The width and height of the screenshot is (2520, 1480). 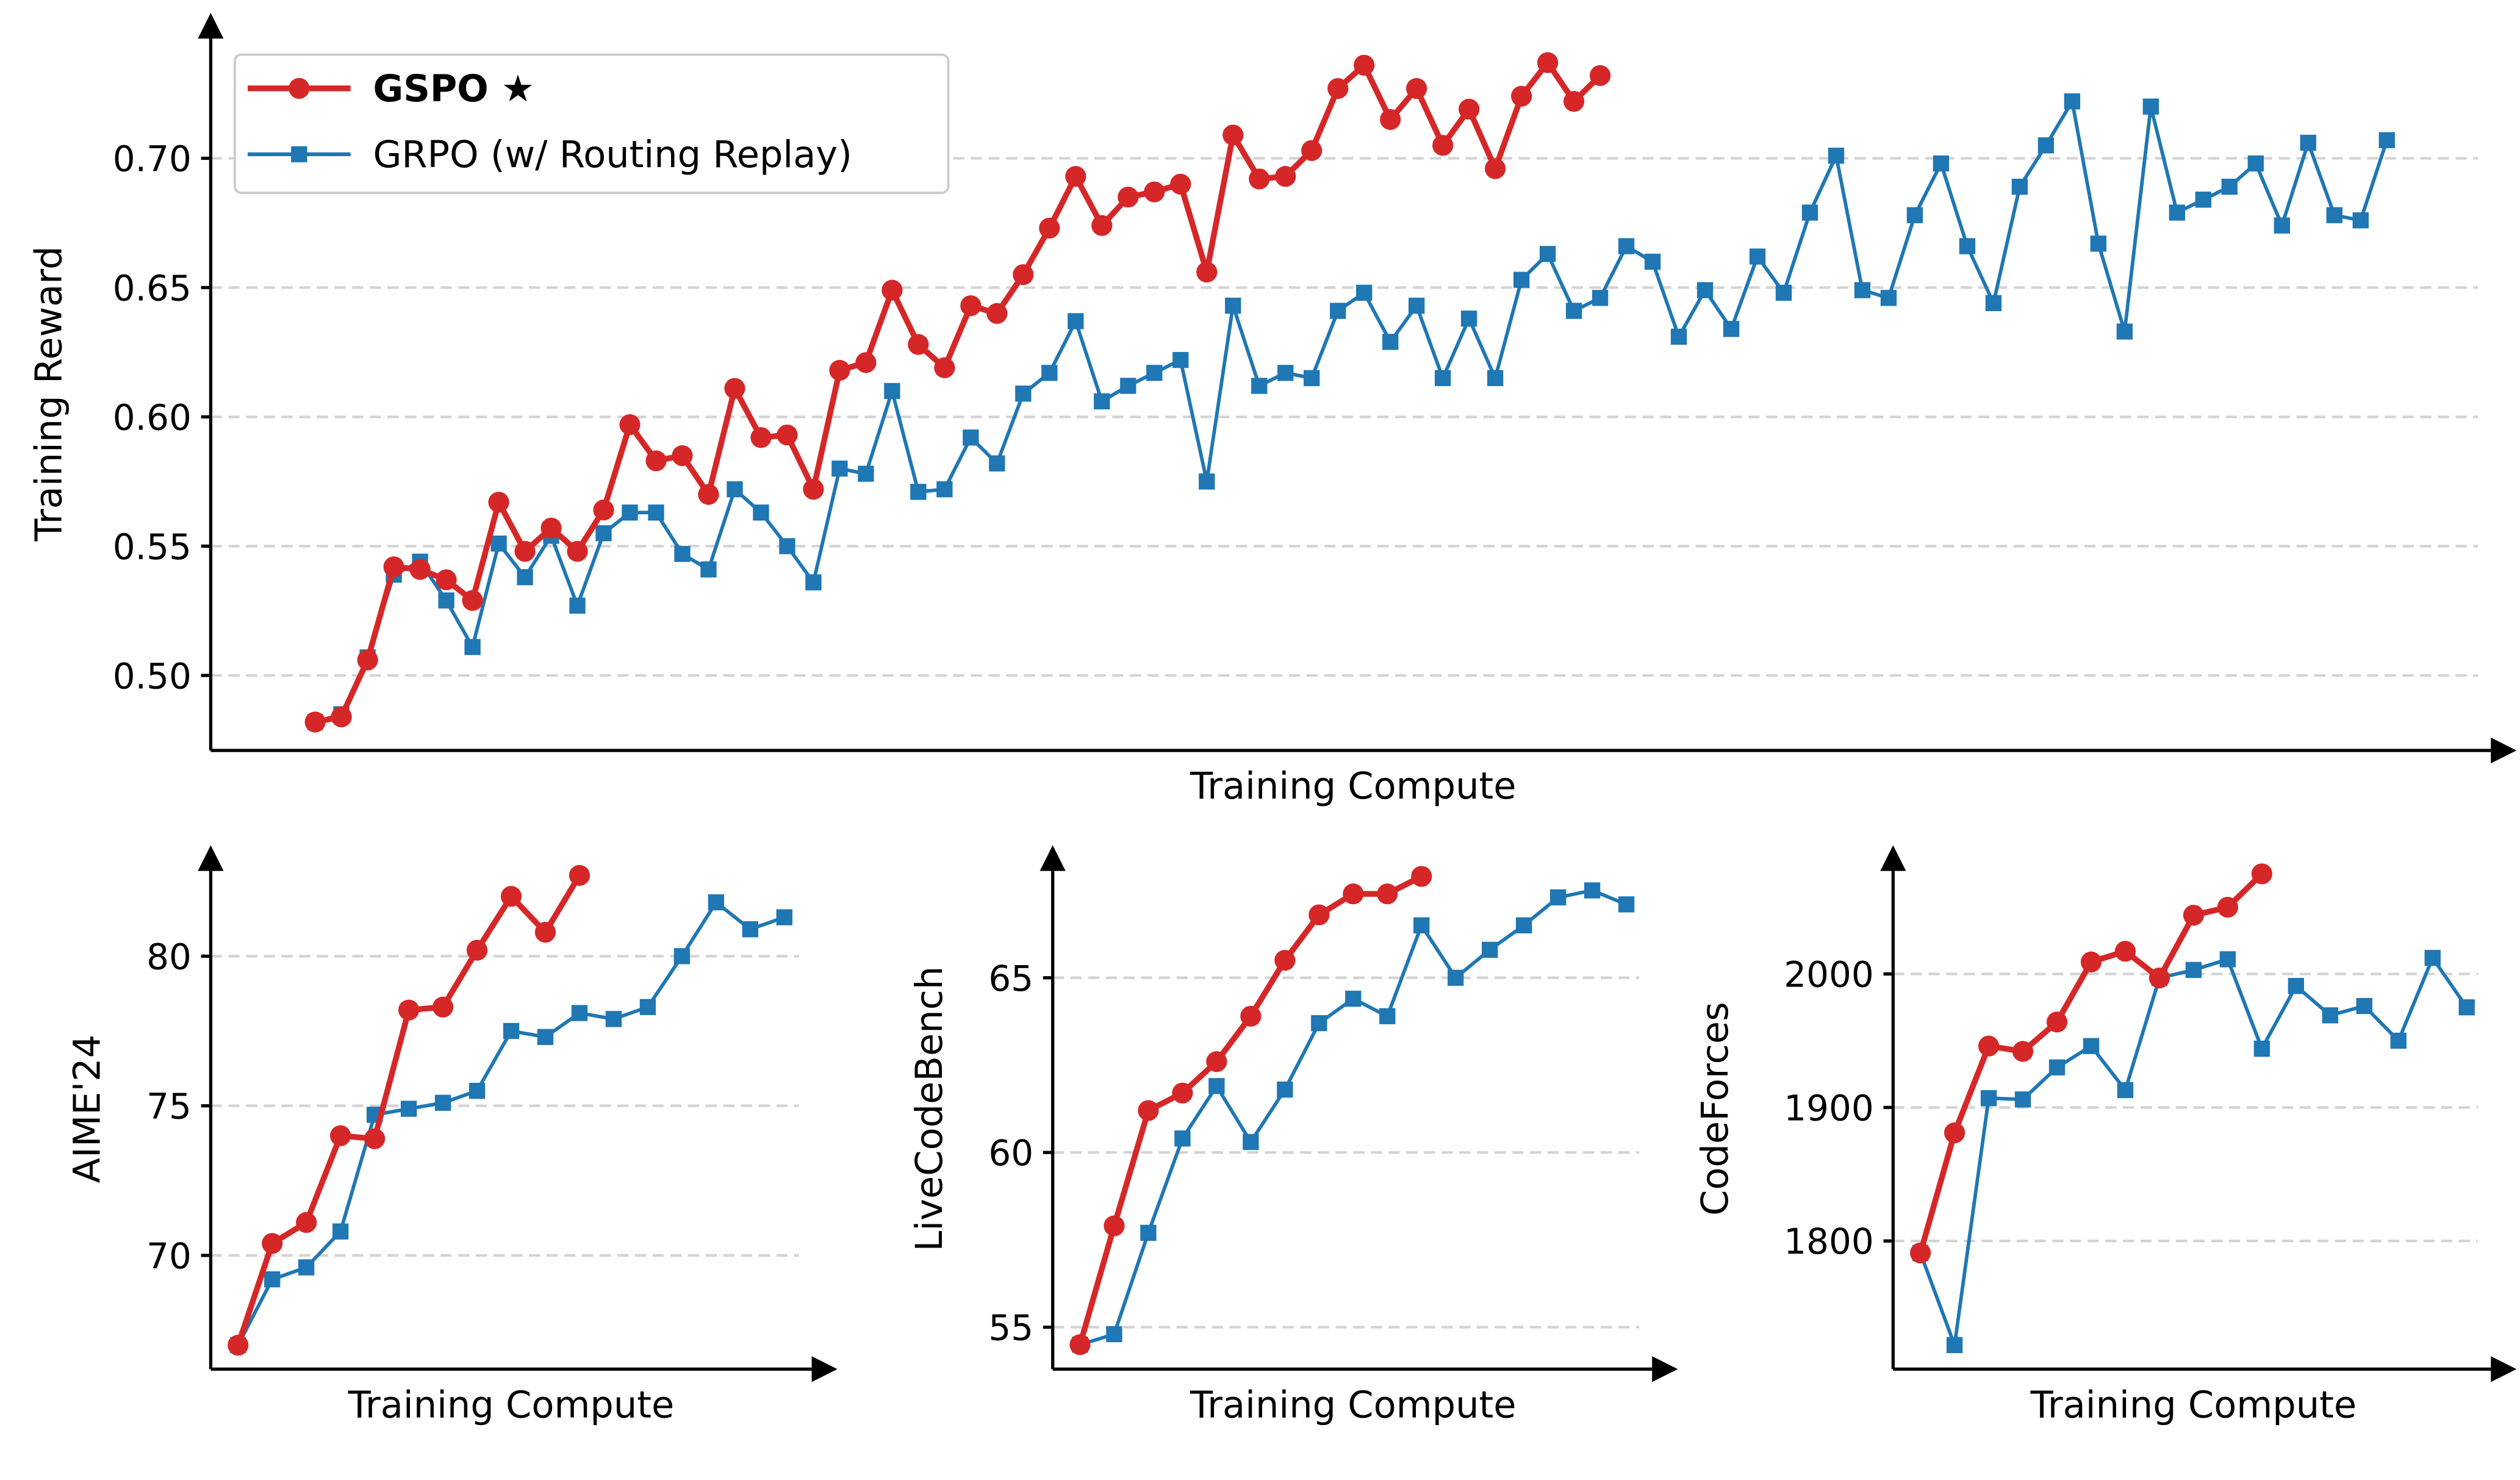 What do you see at coordinates (2504, 1369) in the screenshot?
I see `x-axis-arrow-icon` at bounding box center [2504, 1369].